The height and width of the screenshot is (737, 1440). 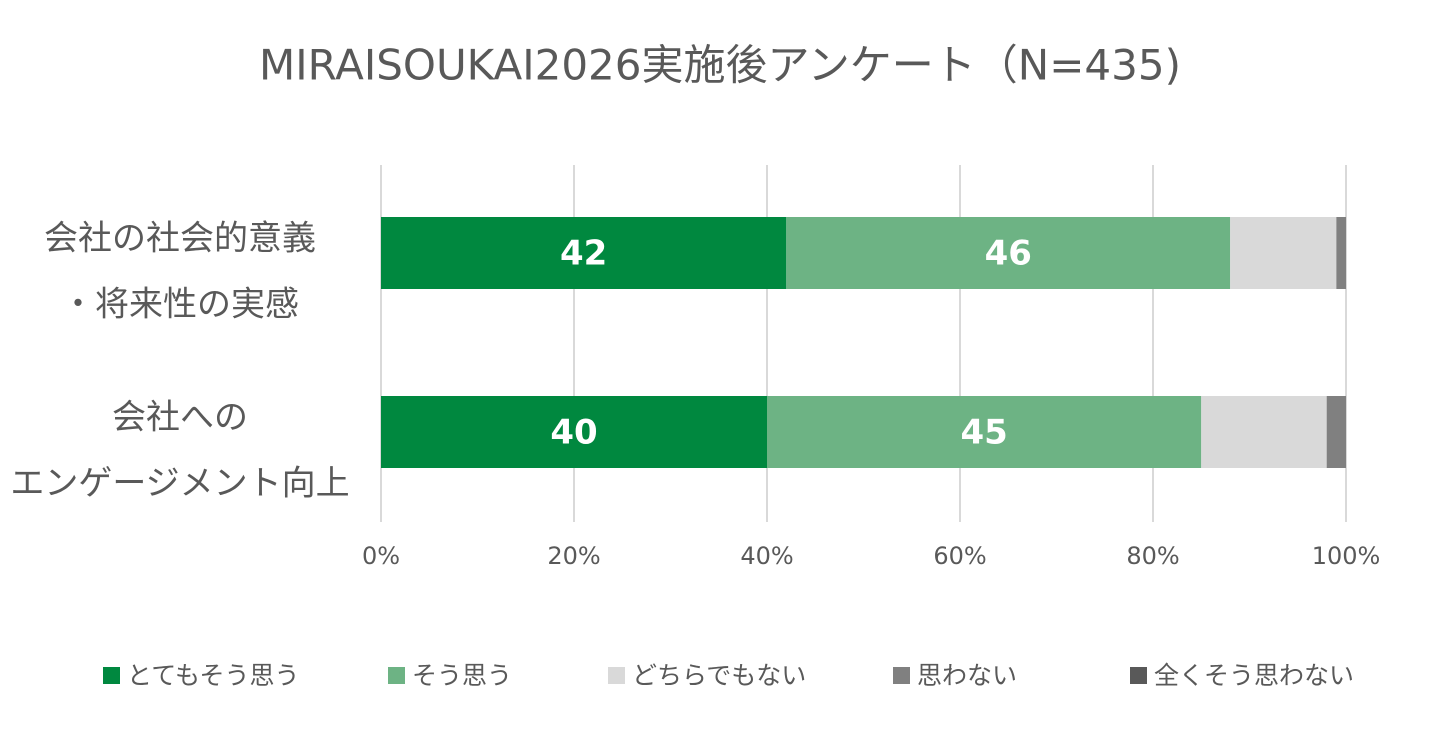 What do you see at coordinates (719, 675) in the screenshot?
I see `legend-label: どちらでもない` at bounding box center [719, 675].